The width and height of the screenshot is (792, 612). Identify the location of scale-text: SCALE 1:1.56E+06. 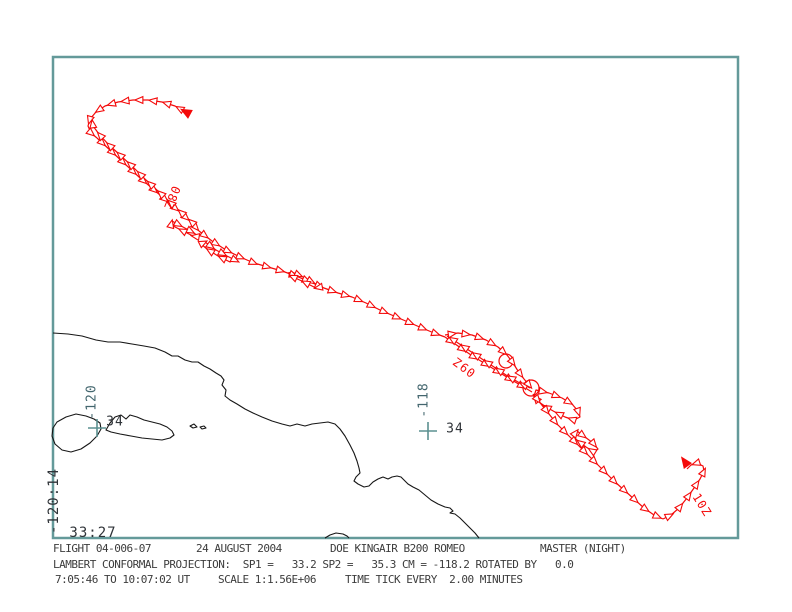
(267, 579).